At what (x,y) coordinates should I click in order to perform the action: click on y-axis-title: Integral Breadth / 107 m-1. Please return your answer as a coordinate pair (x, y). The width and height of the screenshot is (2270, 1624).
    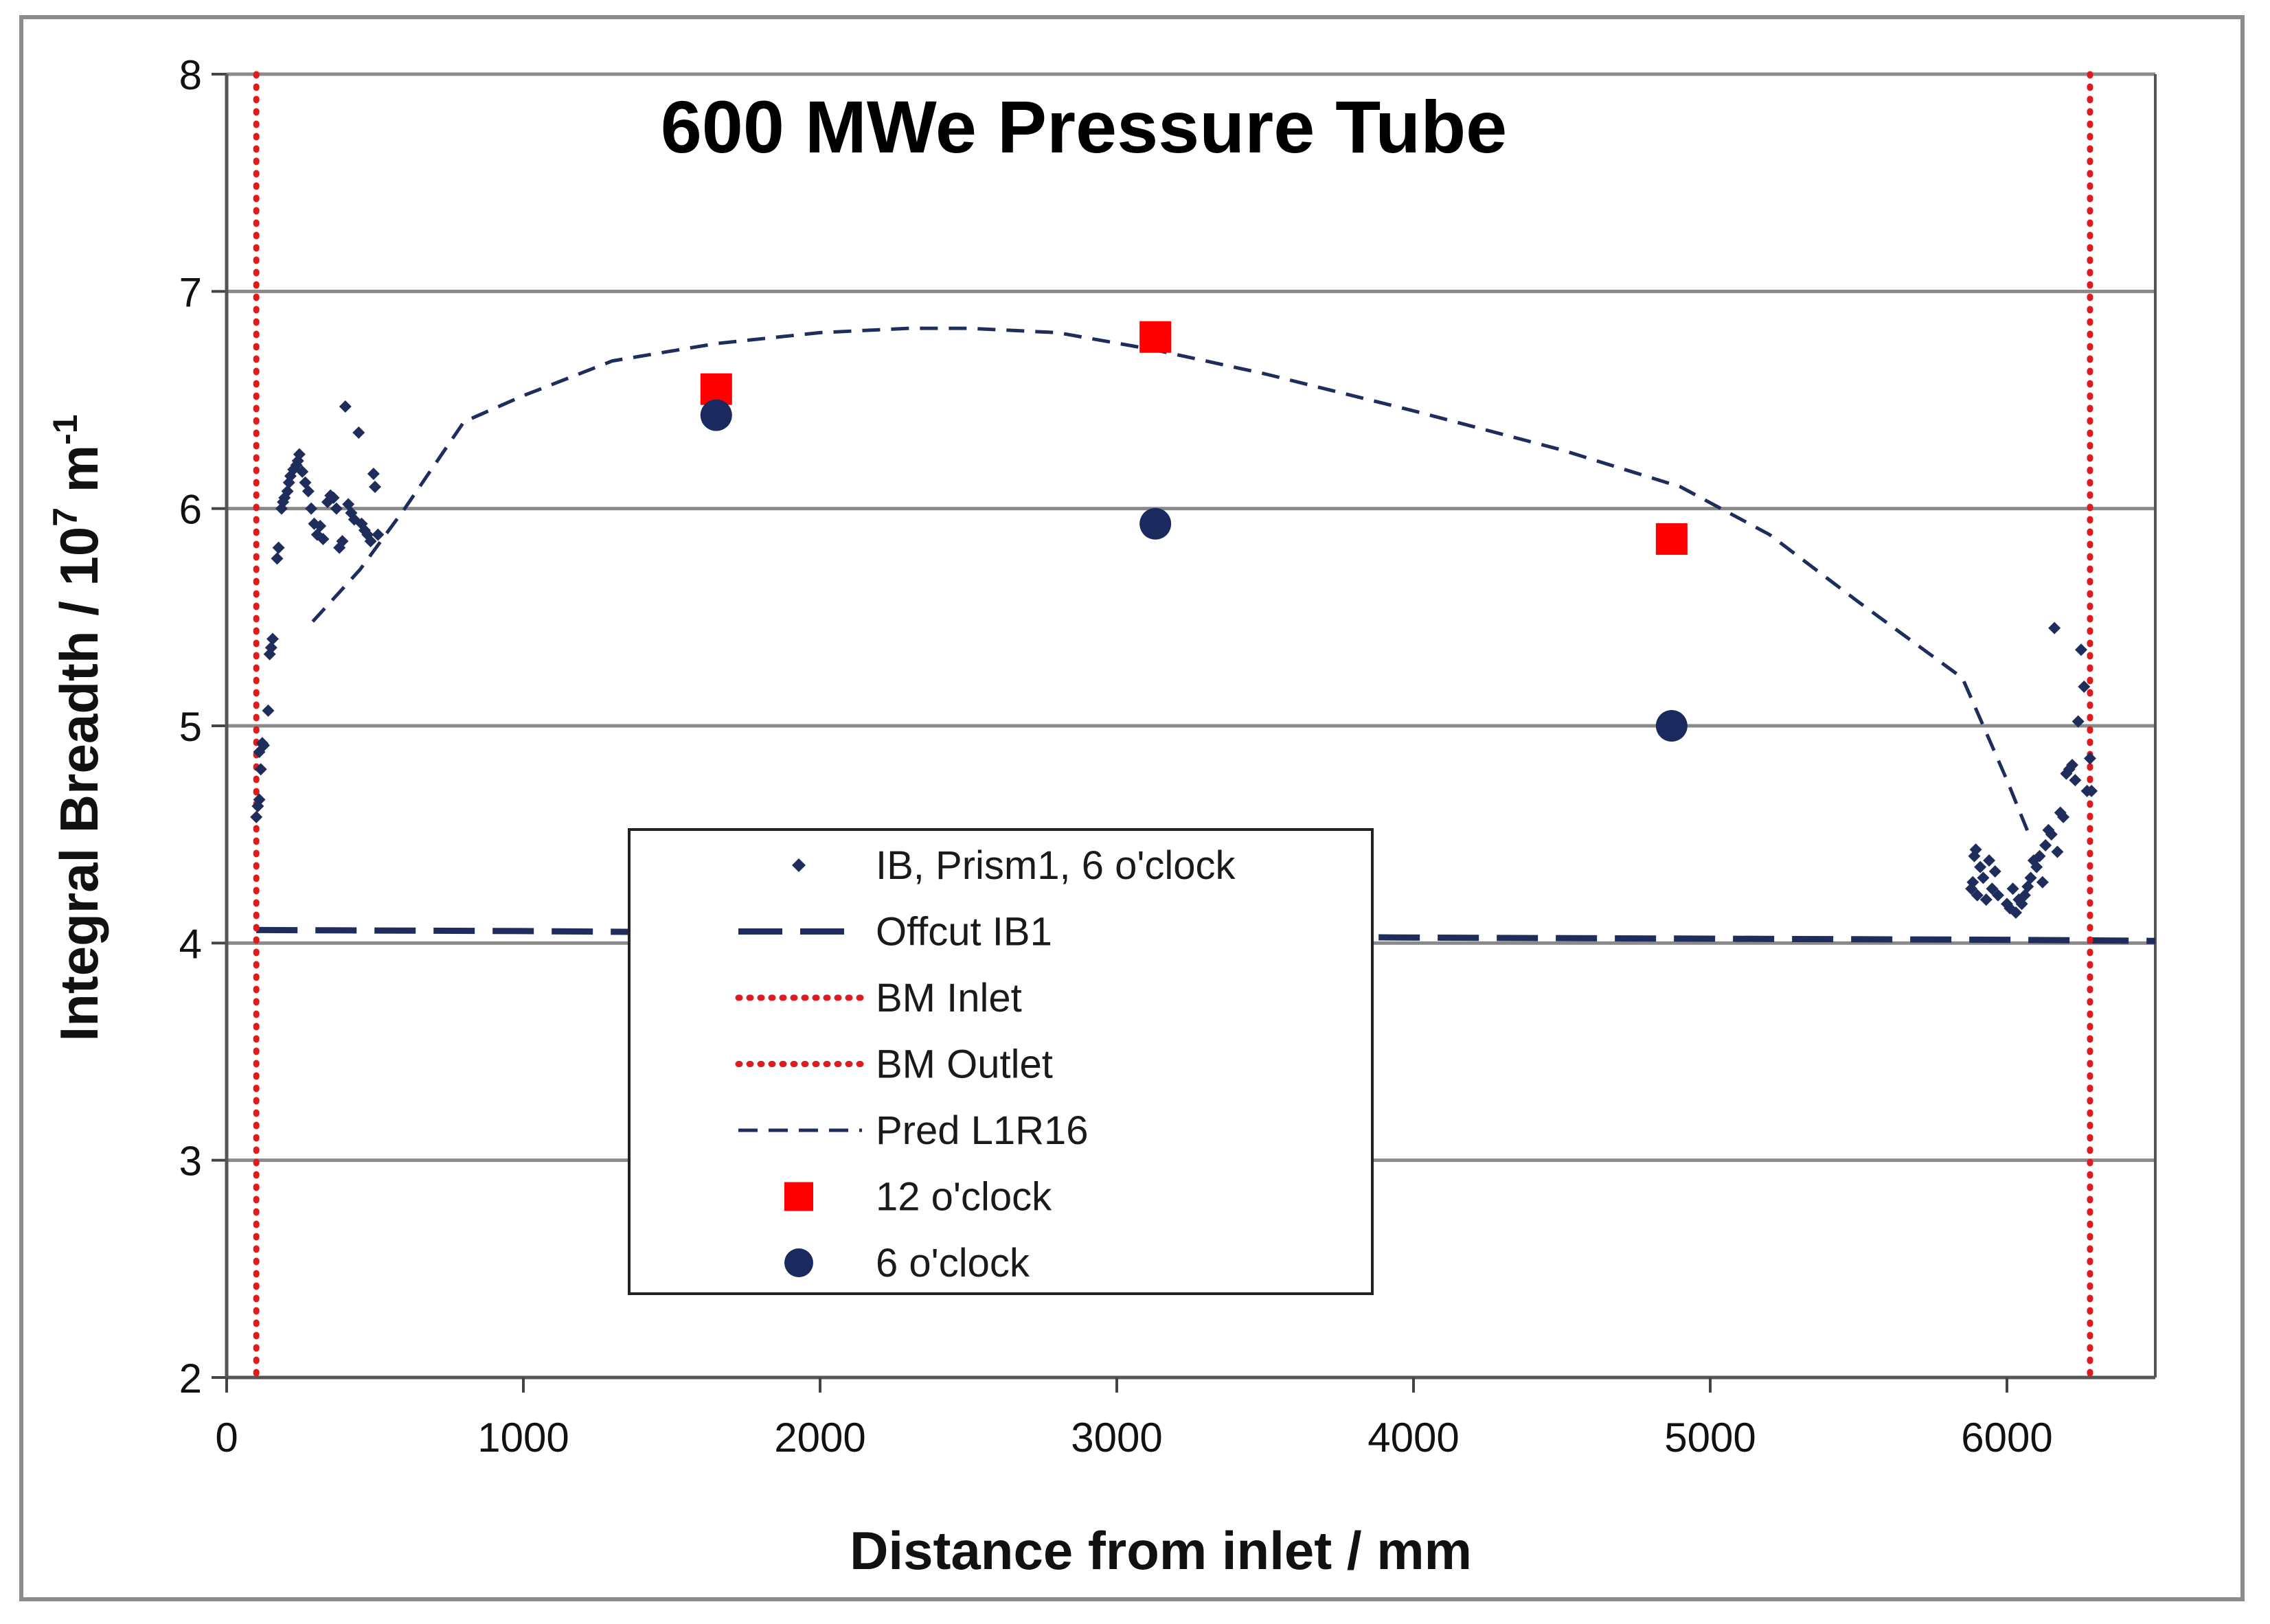
    Looking at the image, I should click on (78, 727).